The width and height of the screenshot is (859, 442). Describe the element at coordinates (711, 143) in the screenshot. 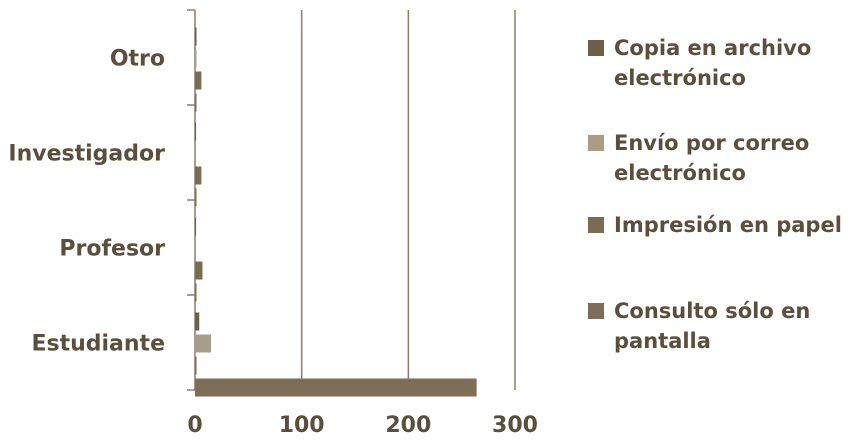

I see `legend-label: Envío por correo` at that location.